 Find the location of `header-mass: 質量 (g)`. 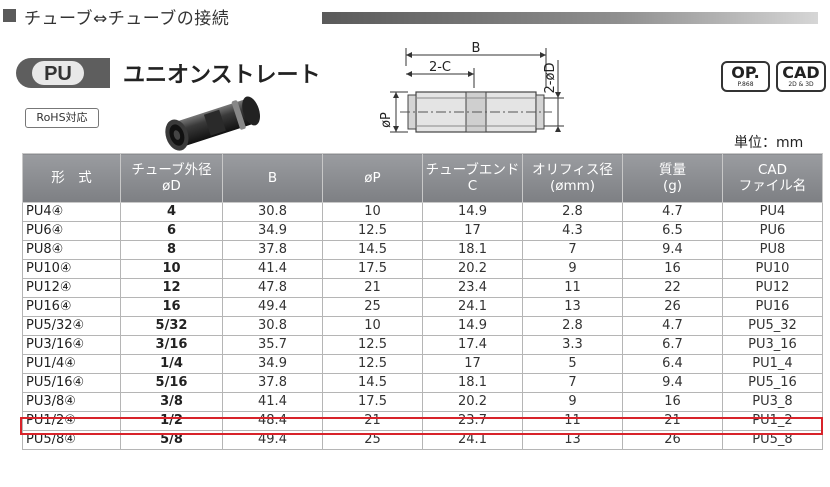

header-mass: 質量 (g) is located at coordinates (672, 178).